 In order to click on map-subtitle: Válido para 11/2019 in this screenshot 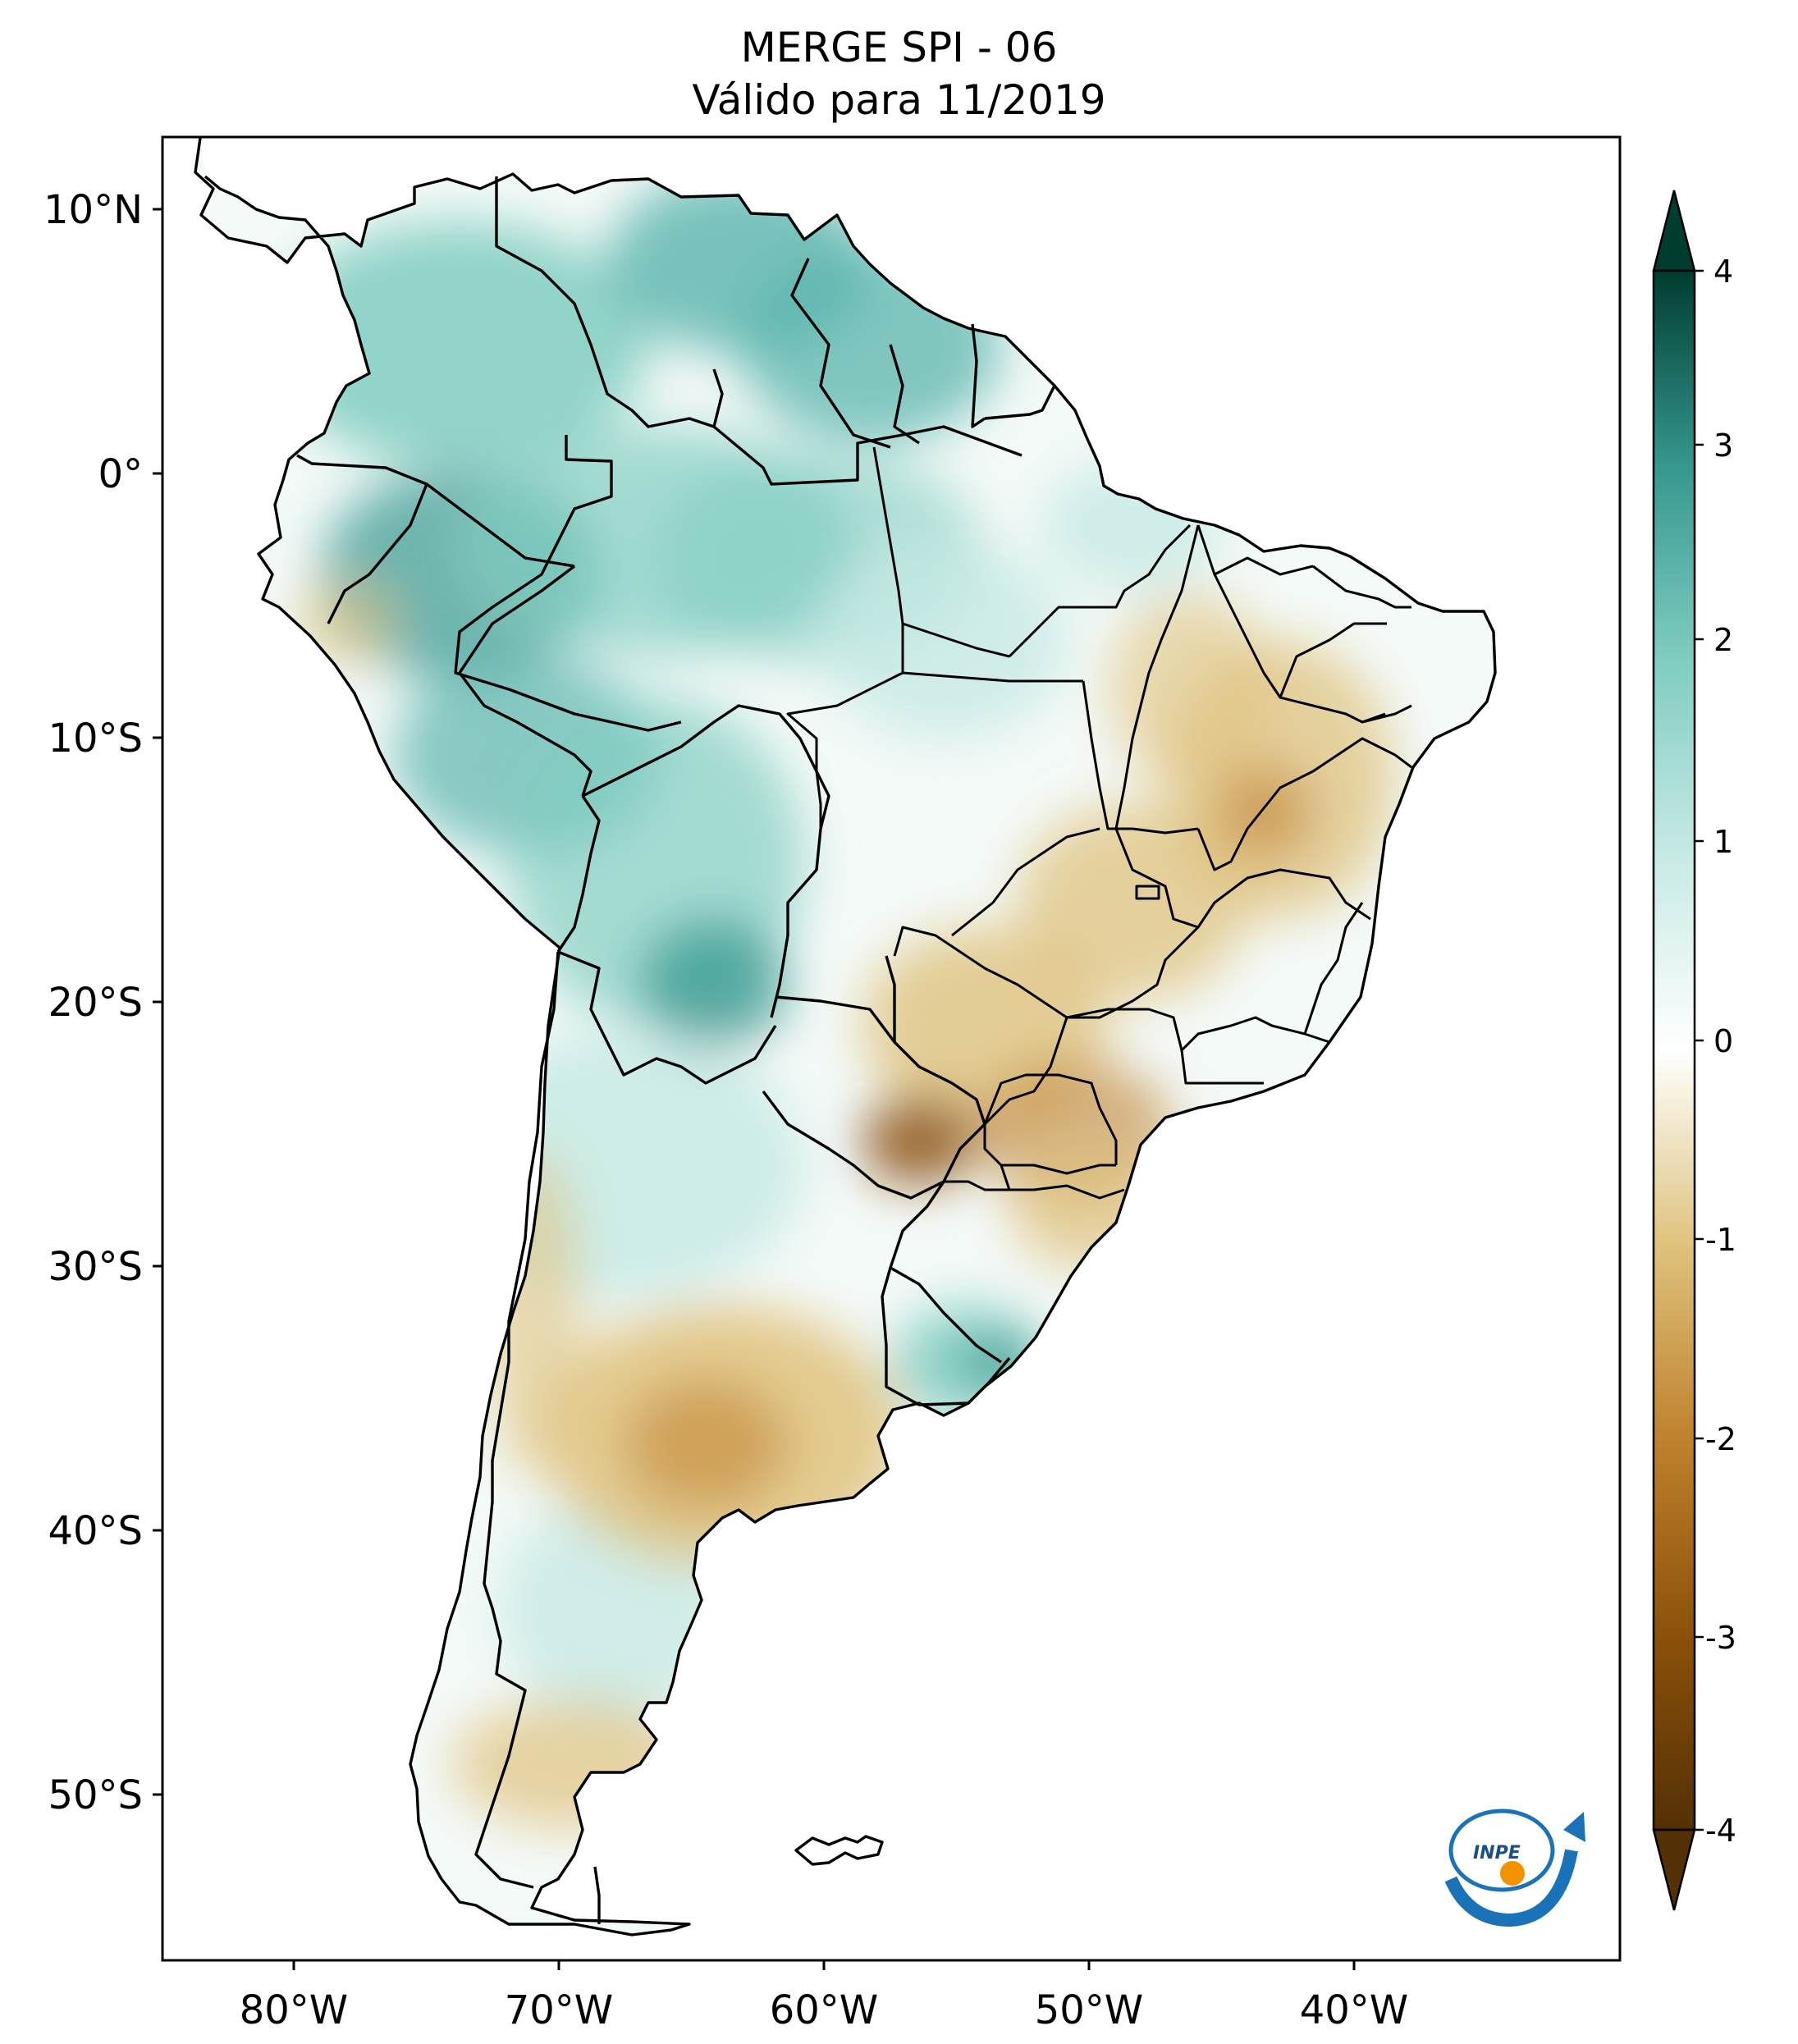, I will do `click(899, 100)`.